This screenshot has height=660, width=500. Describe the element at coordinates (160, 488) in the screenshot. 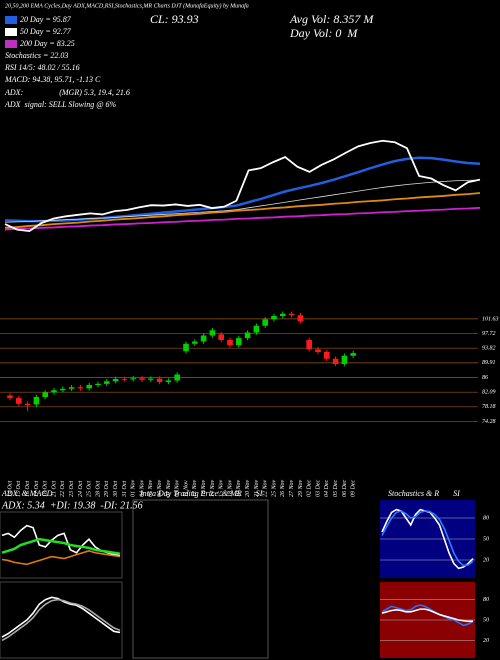

I see `x-tick-label: 06 Nov` at that location.